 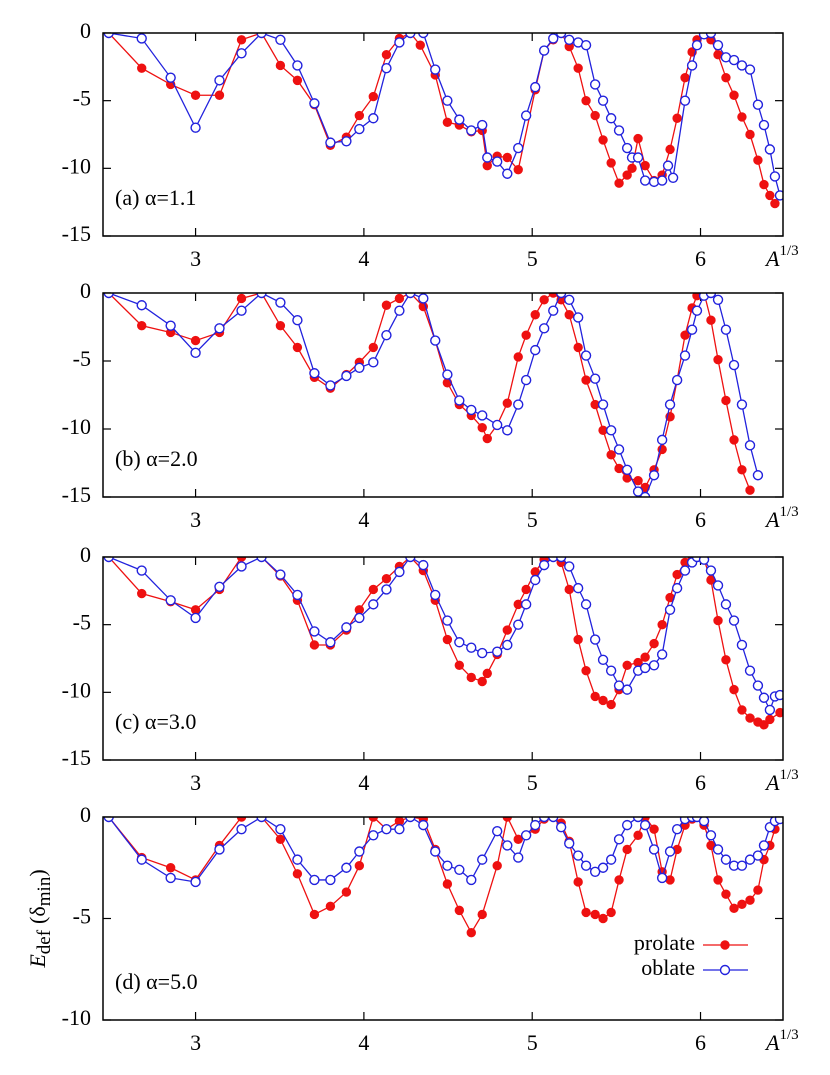 I want to click on x-tick-label: 3, so click(x=195, y=258).